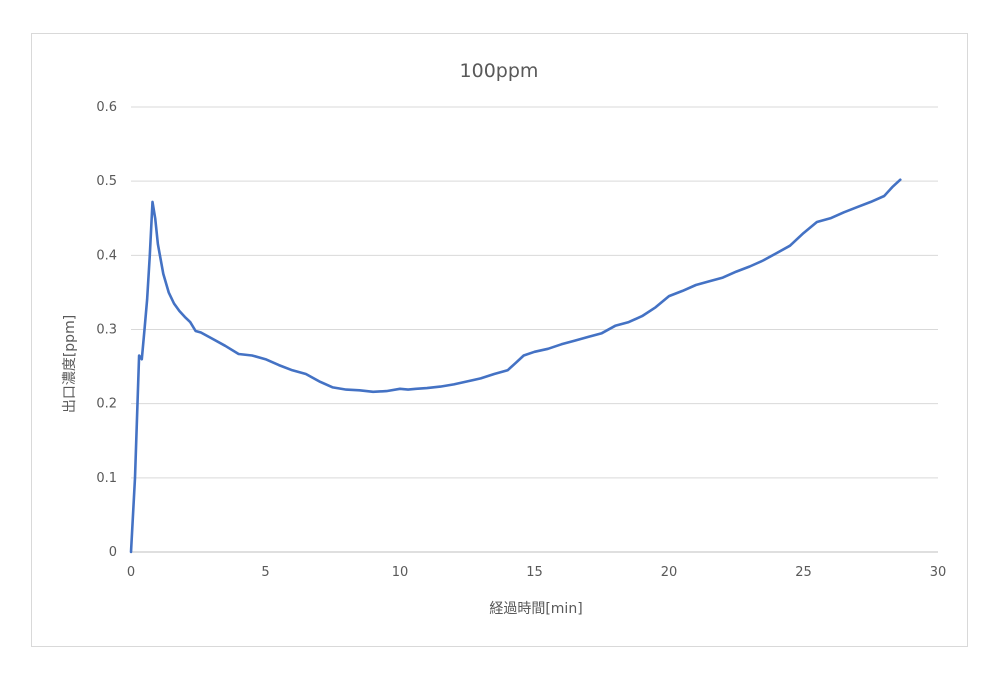  Describe the element at coordinates (106, 181) in the screenshot. I see `y-tick-label: 0.5` at that location.